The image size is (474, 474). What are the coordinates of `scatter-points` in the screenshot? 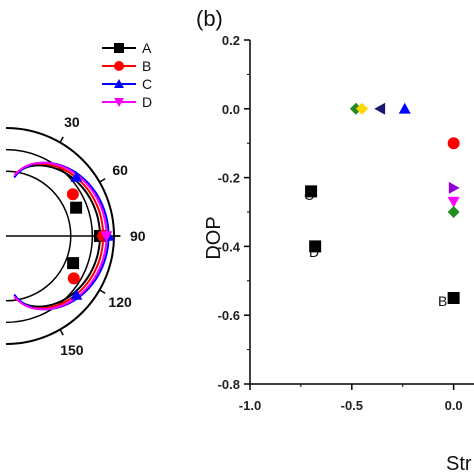 It's located at (382, 203).